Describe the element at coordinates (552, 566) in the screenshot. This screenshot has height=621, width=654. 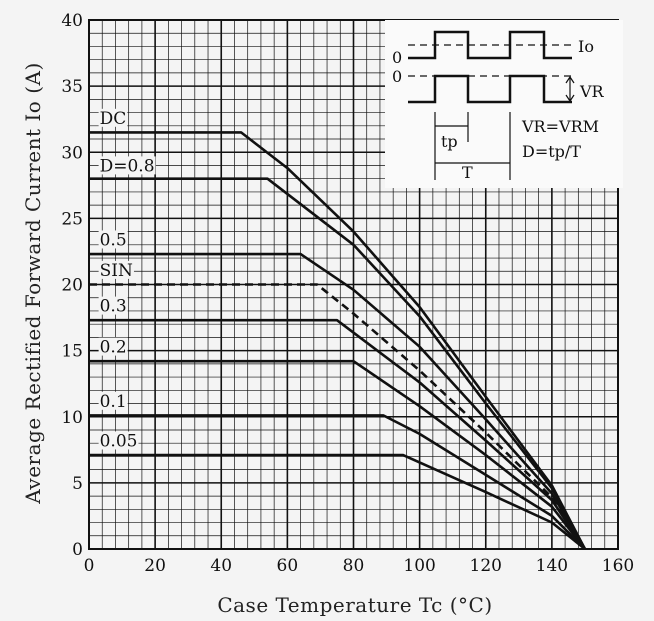
I see `x-tick-label: 140` at that location.